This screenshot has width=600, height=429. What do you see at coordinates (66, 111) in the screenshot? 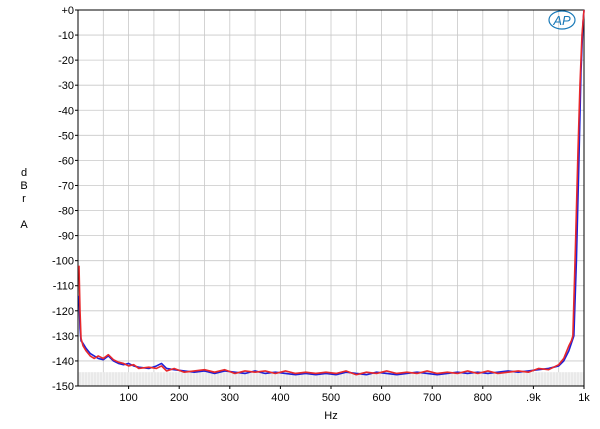
I see `y-tick-label: -40` at bounding box center [66, 111].